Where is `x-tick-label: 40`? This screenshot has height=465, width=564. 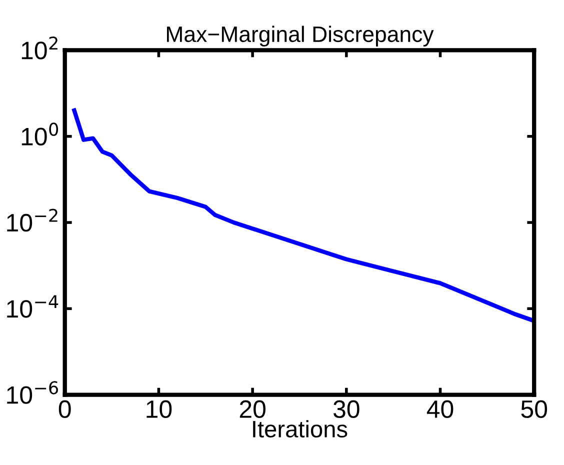
x-tick-label: 40 is located at coordinates (440, 409).